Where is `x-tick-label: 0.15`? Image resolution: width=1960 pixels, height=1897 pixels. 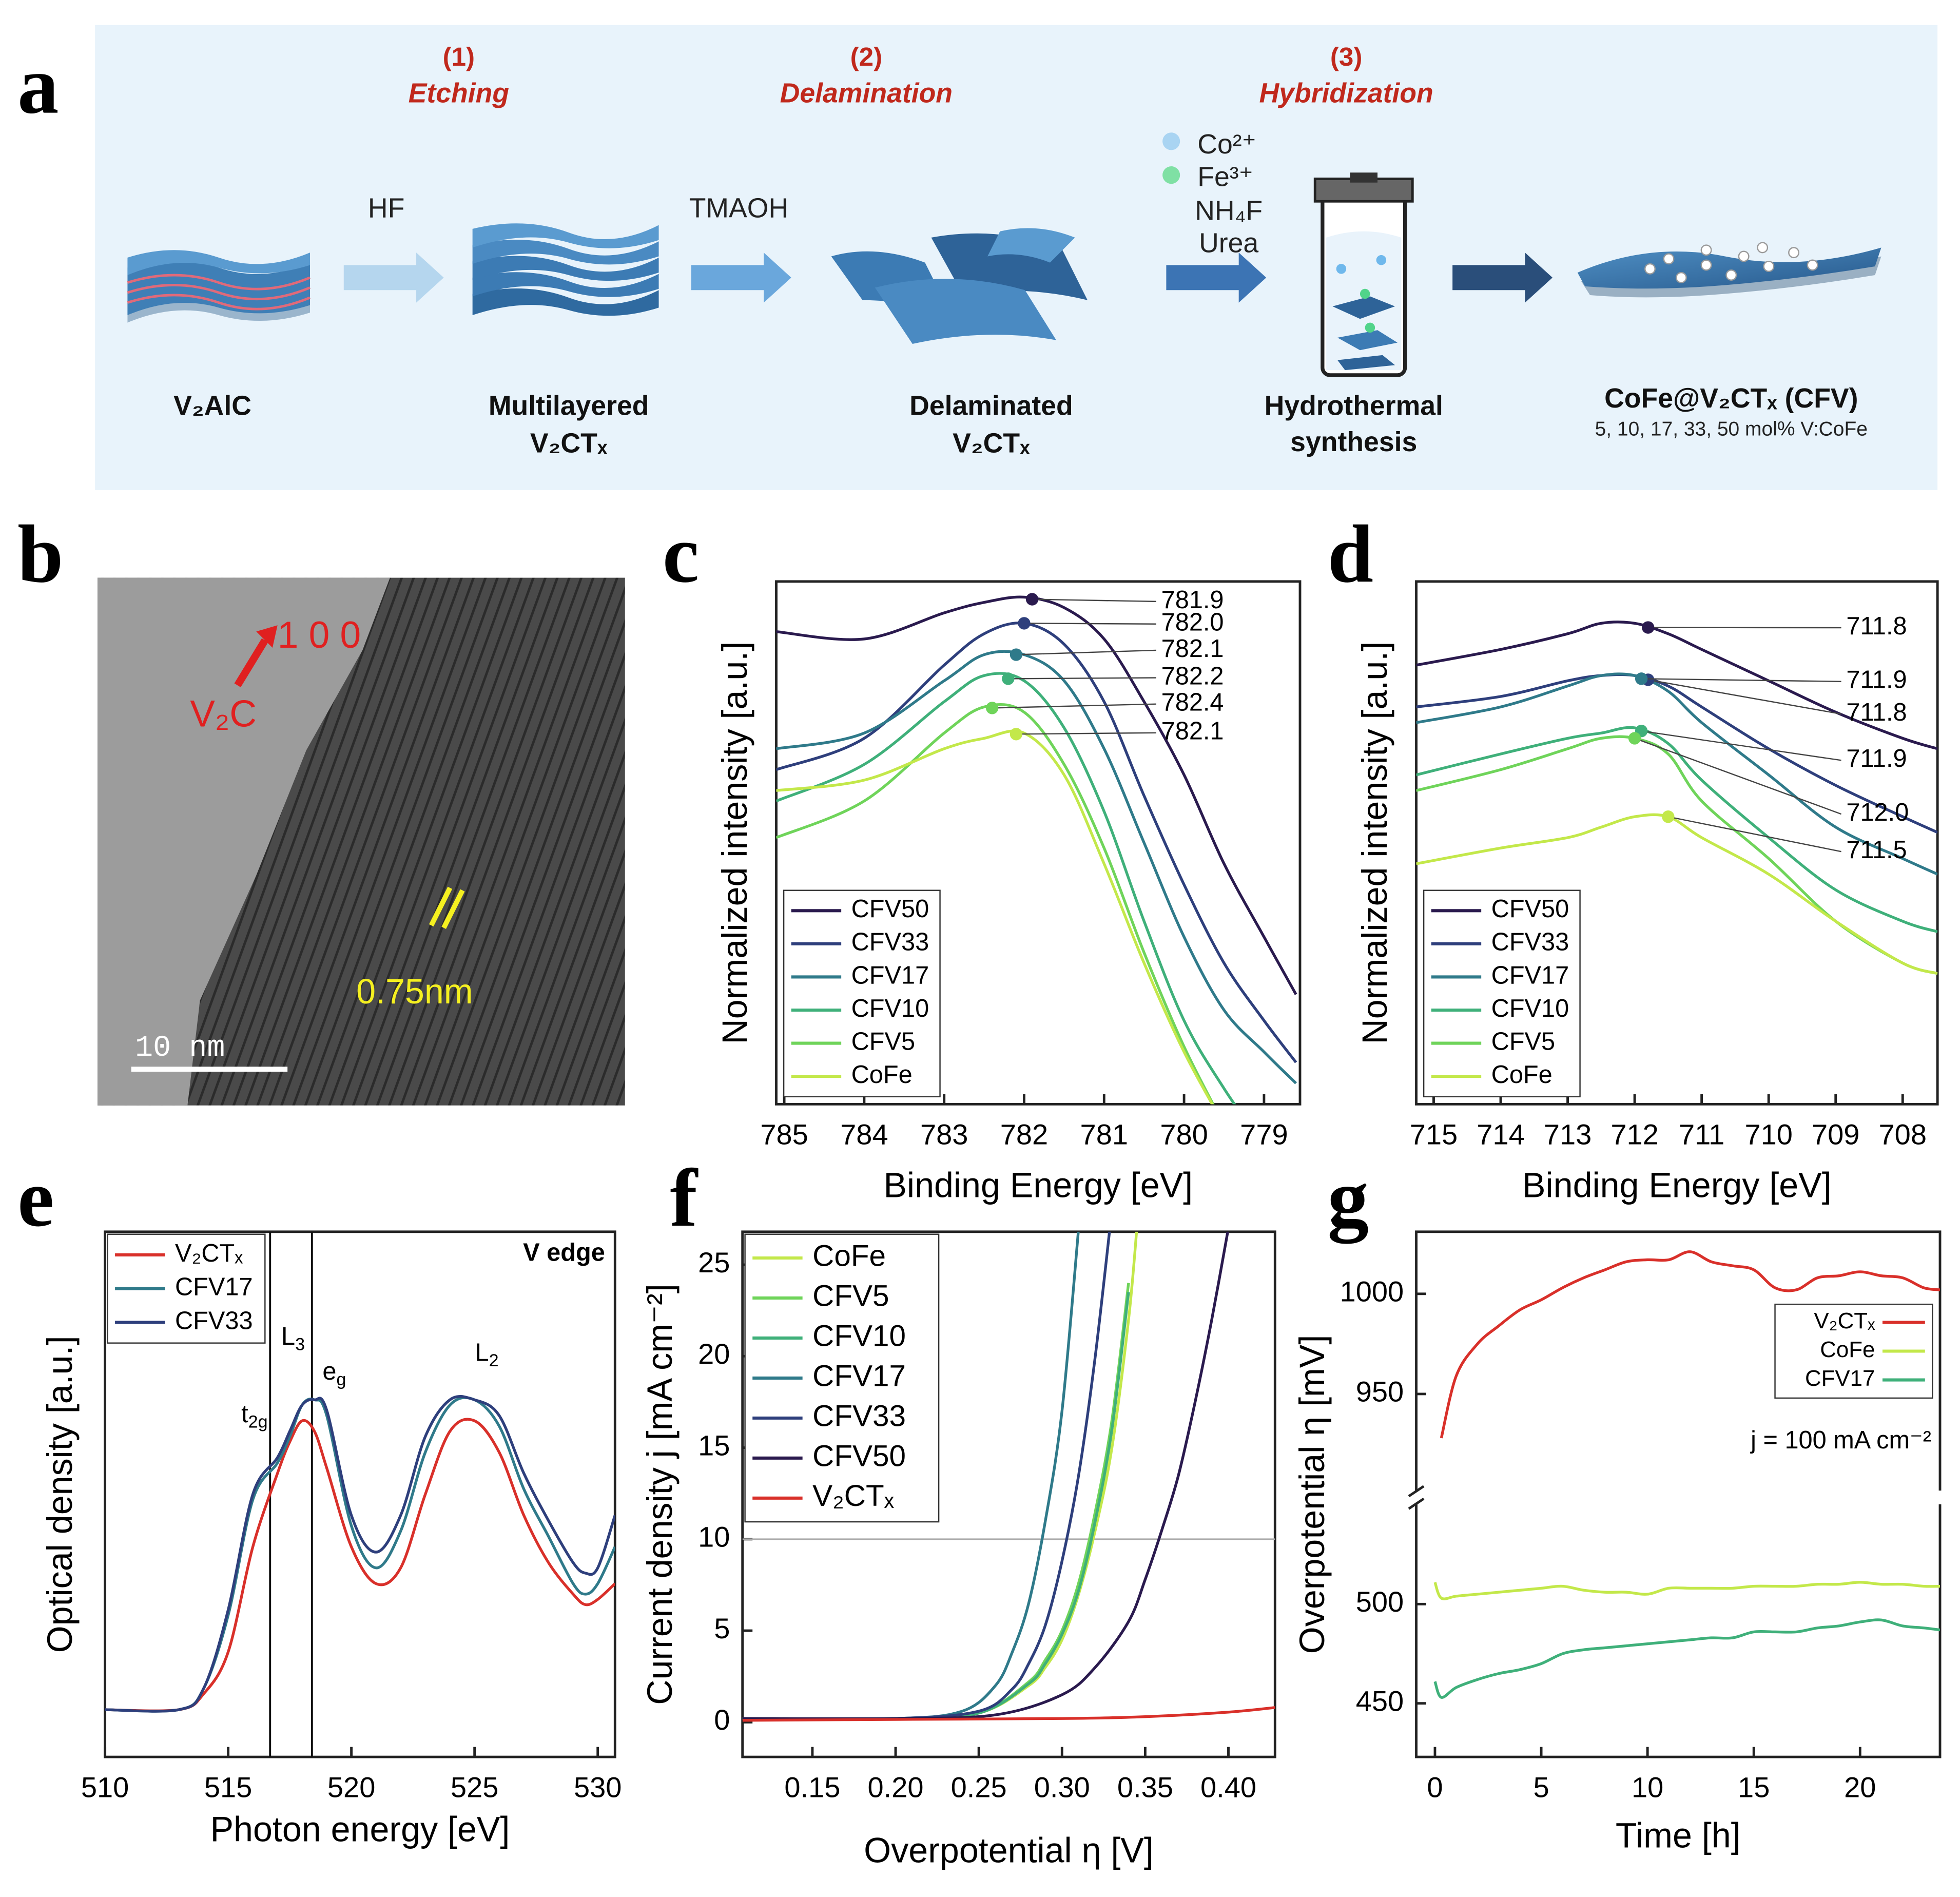
x-tick-label: 0.15 is located at coordinates (812, 1787).